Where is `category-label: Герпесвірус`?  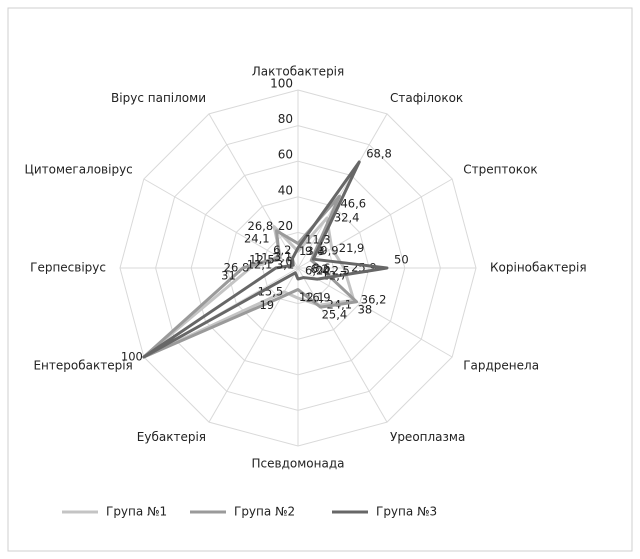 category-label: Герпесвірус is located at coordinates (68, 268).